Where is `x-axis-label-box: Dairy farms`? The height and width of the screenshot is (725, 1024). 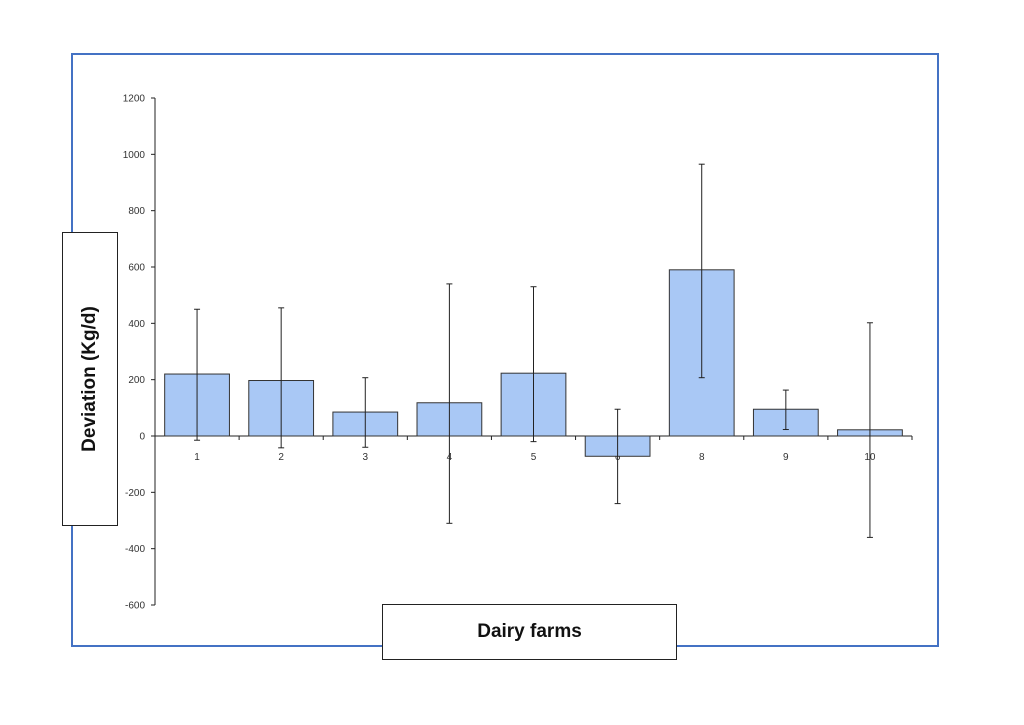 x-axis-label-box: Dairy farms is located at coordinates (529, 632).